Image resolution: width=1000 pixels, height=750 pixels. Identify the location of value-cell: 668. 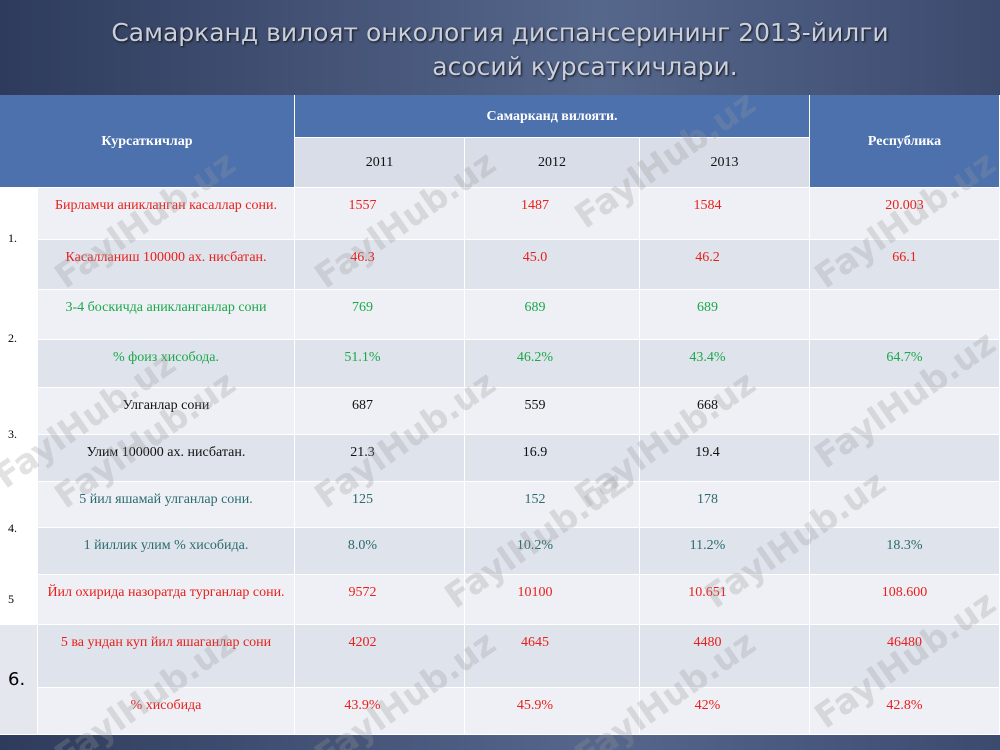
(725, 411).